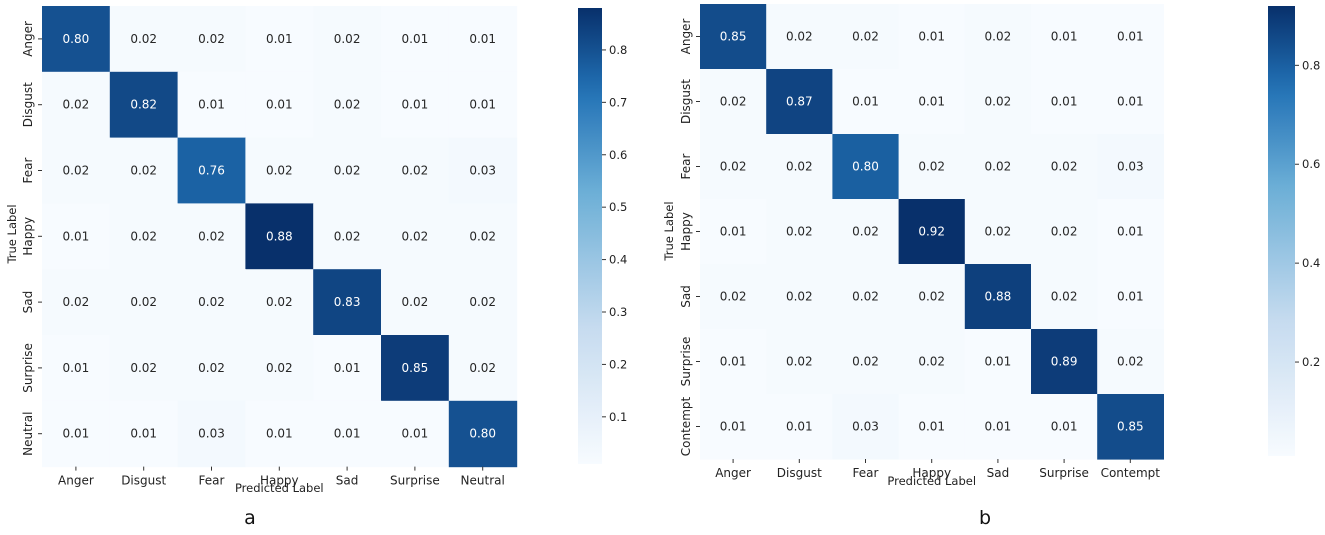 The width and height of the screenshot is (1325, 535). What do you see at coordinates (1131, 473) in the screenshot?
I see `x-tick-label: Contempt` at bounding box center [1131, 473].